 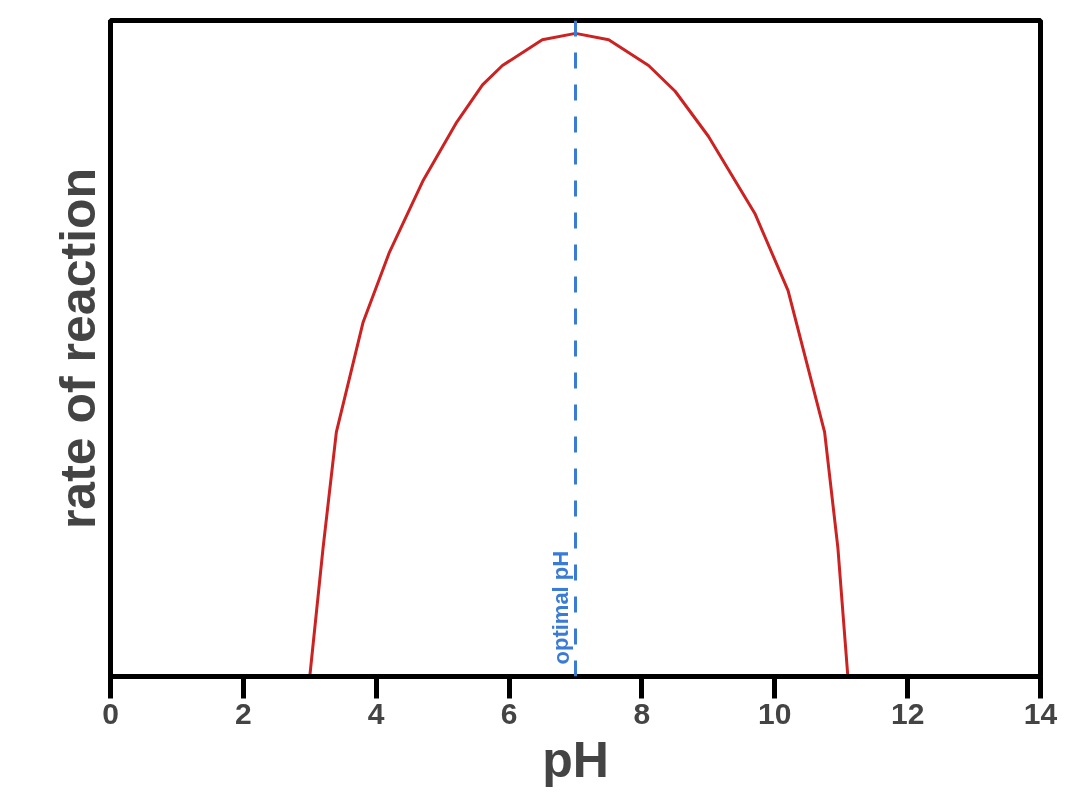 I want to click on y-axis-title: rate of reaction, so click(x=77, y=348).